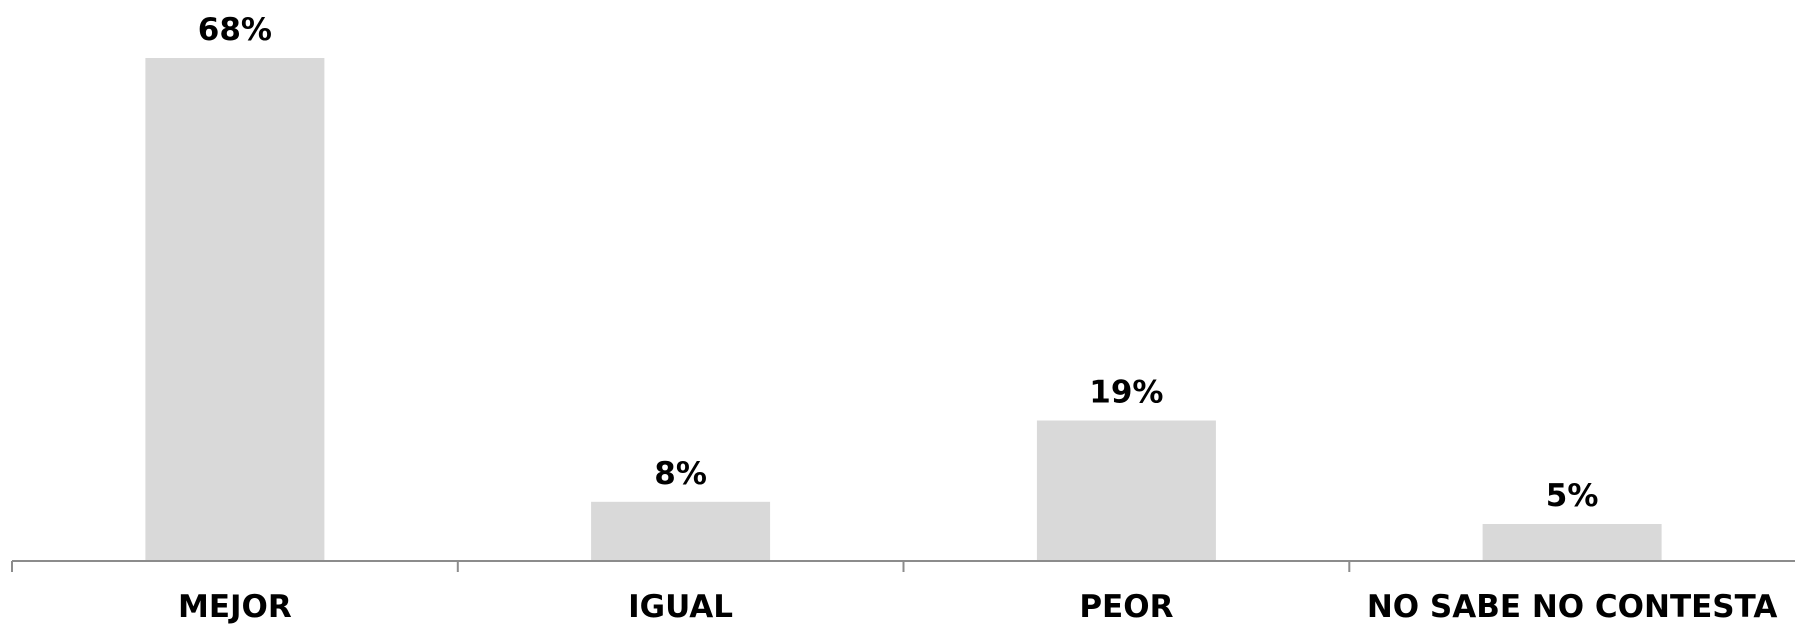 The image size is (1795, 625). What do you see at coordinates (681, 531) in the screenshot?
I see `bar-igual` at bounding box center [681, 531].